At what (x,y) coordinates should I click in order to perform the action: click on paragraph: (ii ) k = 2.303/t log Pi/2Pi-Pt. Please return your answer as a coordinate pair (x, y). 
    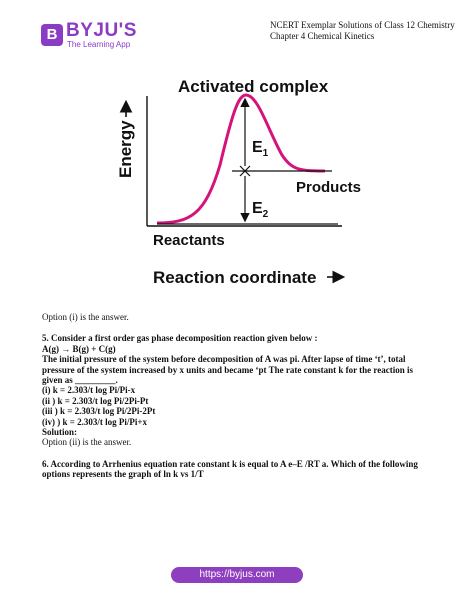
    Looking at the image, I should click on (95, 400).